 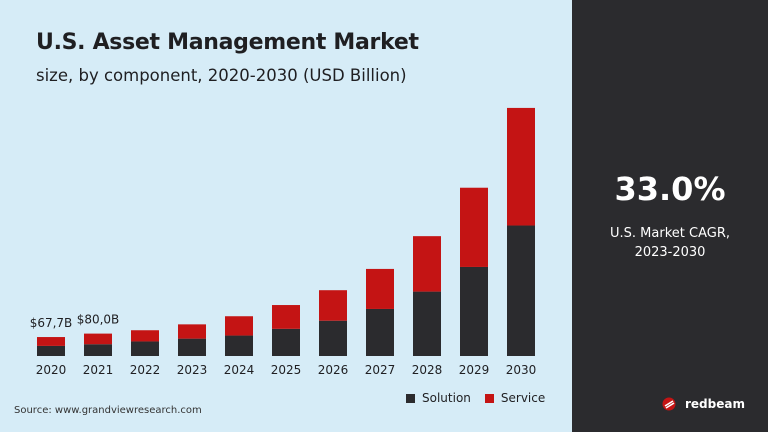 What do you see at coordinates (98, 339) in the screenshot?
I see `bar-service-2021` at bounding box center [98, 339].